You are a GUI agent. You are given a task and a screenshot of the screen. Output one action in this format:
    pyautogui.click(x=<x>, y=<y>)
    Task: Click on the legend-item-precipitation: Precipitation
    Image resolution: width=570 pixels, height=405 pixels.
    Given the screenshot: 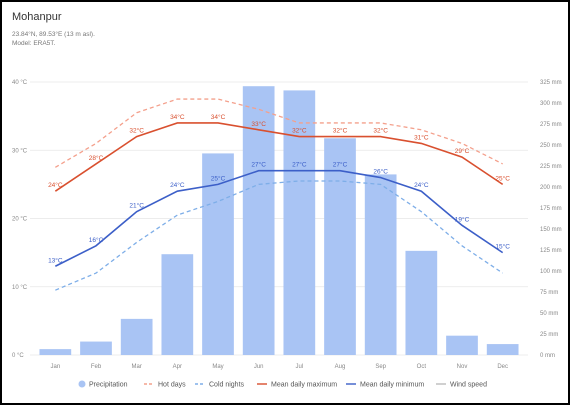 What is the action you would take?
    pyautogui.click(x=108, y=385)
    